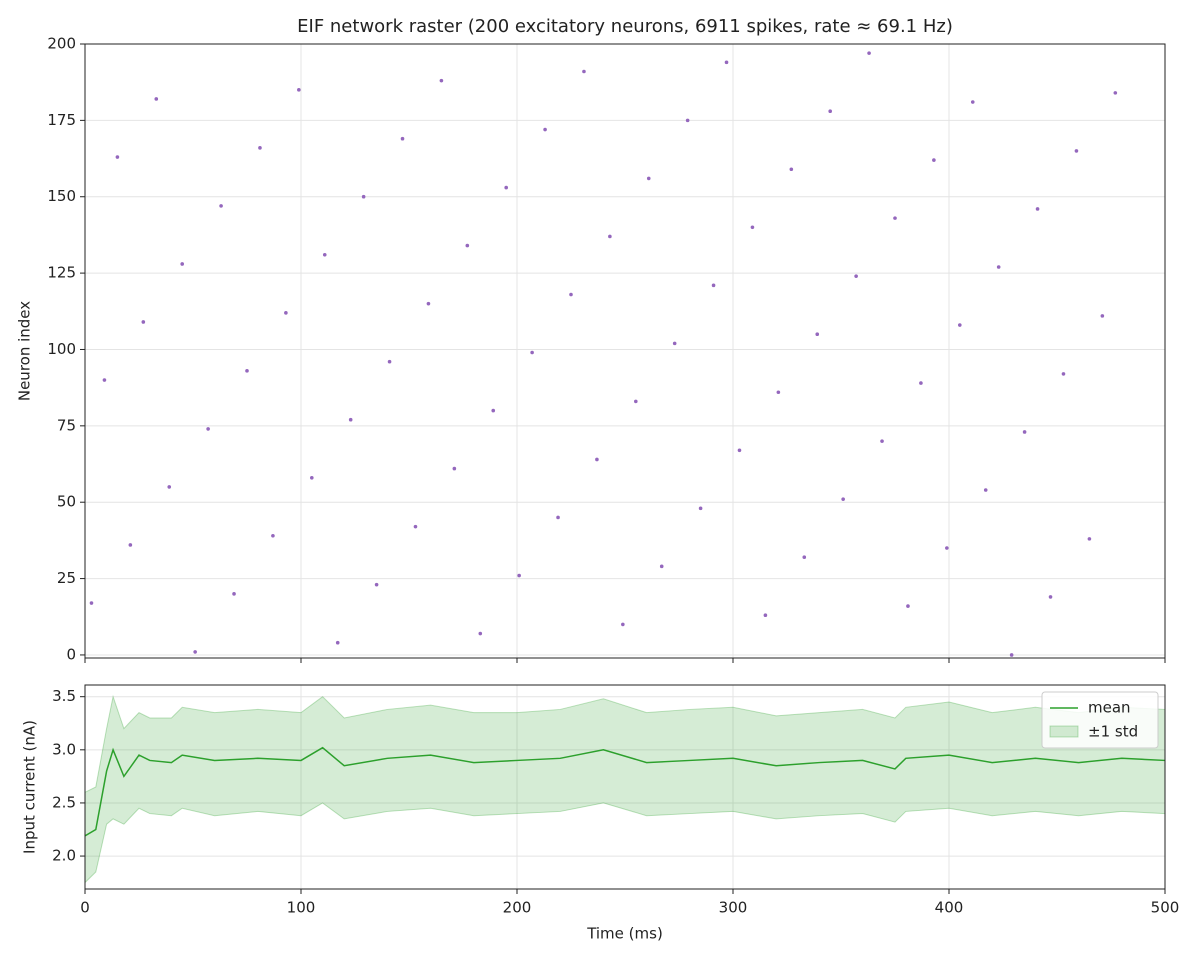  What do you see at coordinates (71, 654) in the screenshot?
I see `y-tick-label: 0` at bounding box center [71, 654].